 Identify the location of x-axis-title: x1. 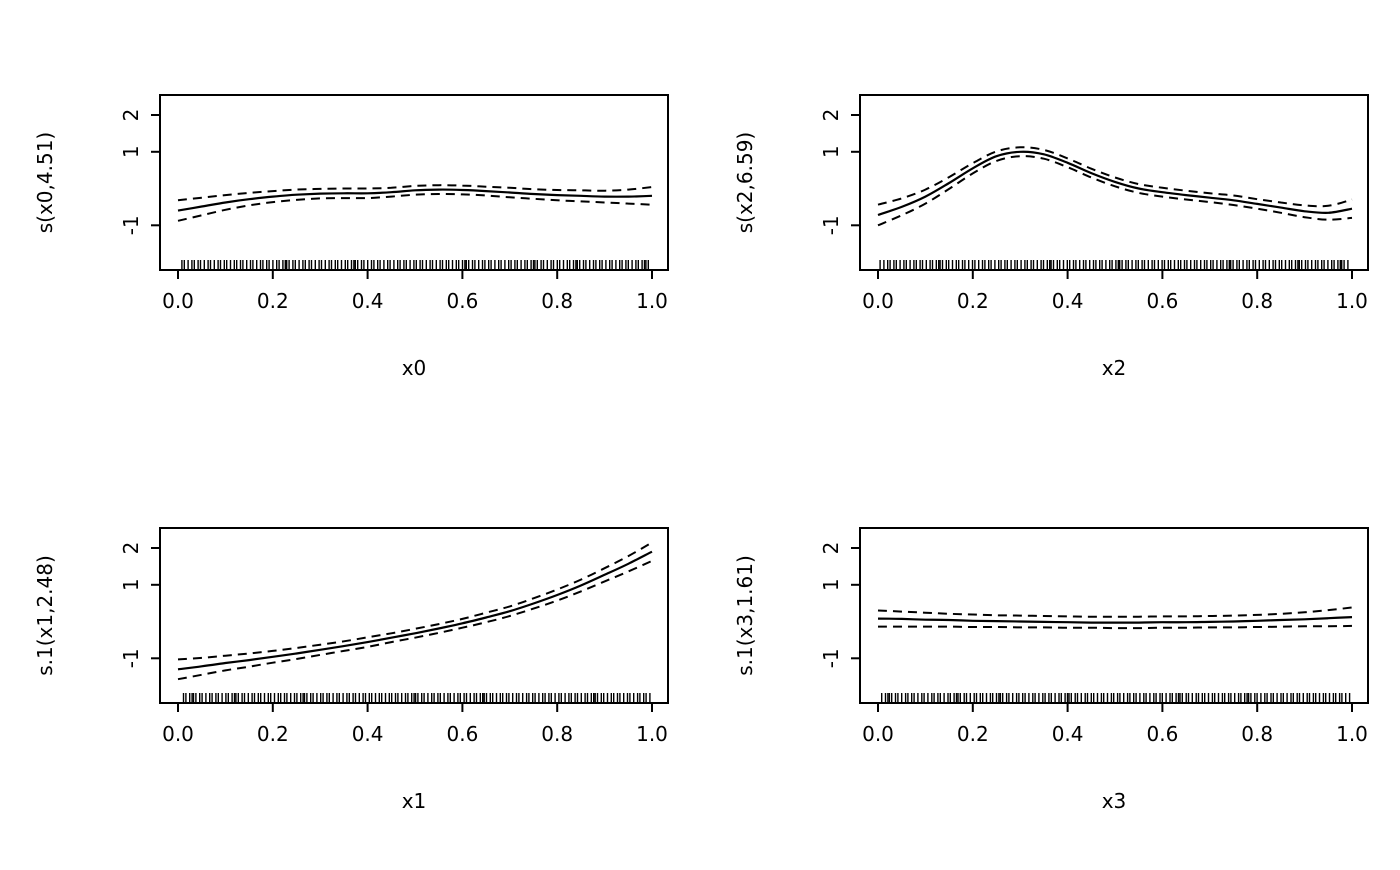
(414, 801).